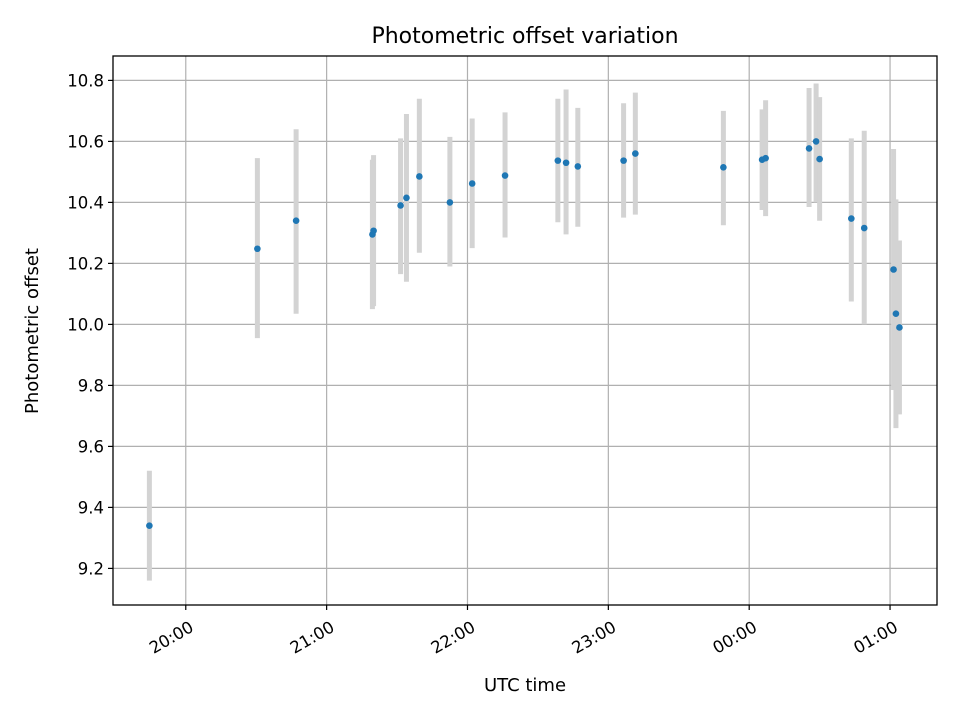 The width and height of the screenshot is (960, 724). Describe the element at coordinates (453, 637) in the screenshot. I see `x-tick-label: 22:00` at that location.